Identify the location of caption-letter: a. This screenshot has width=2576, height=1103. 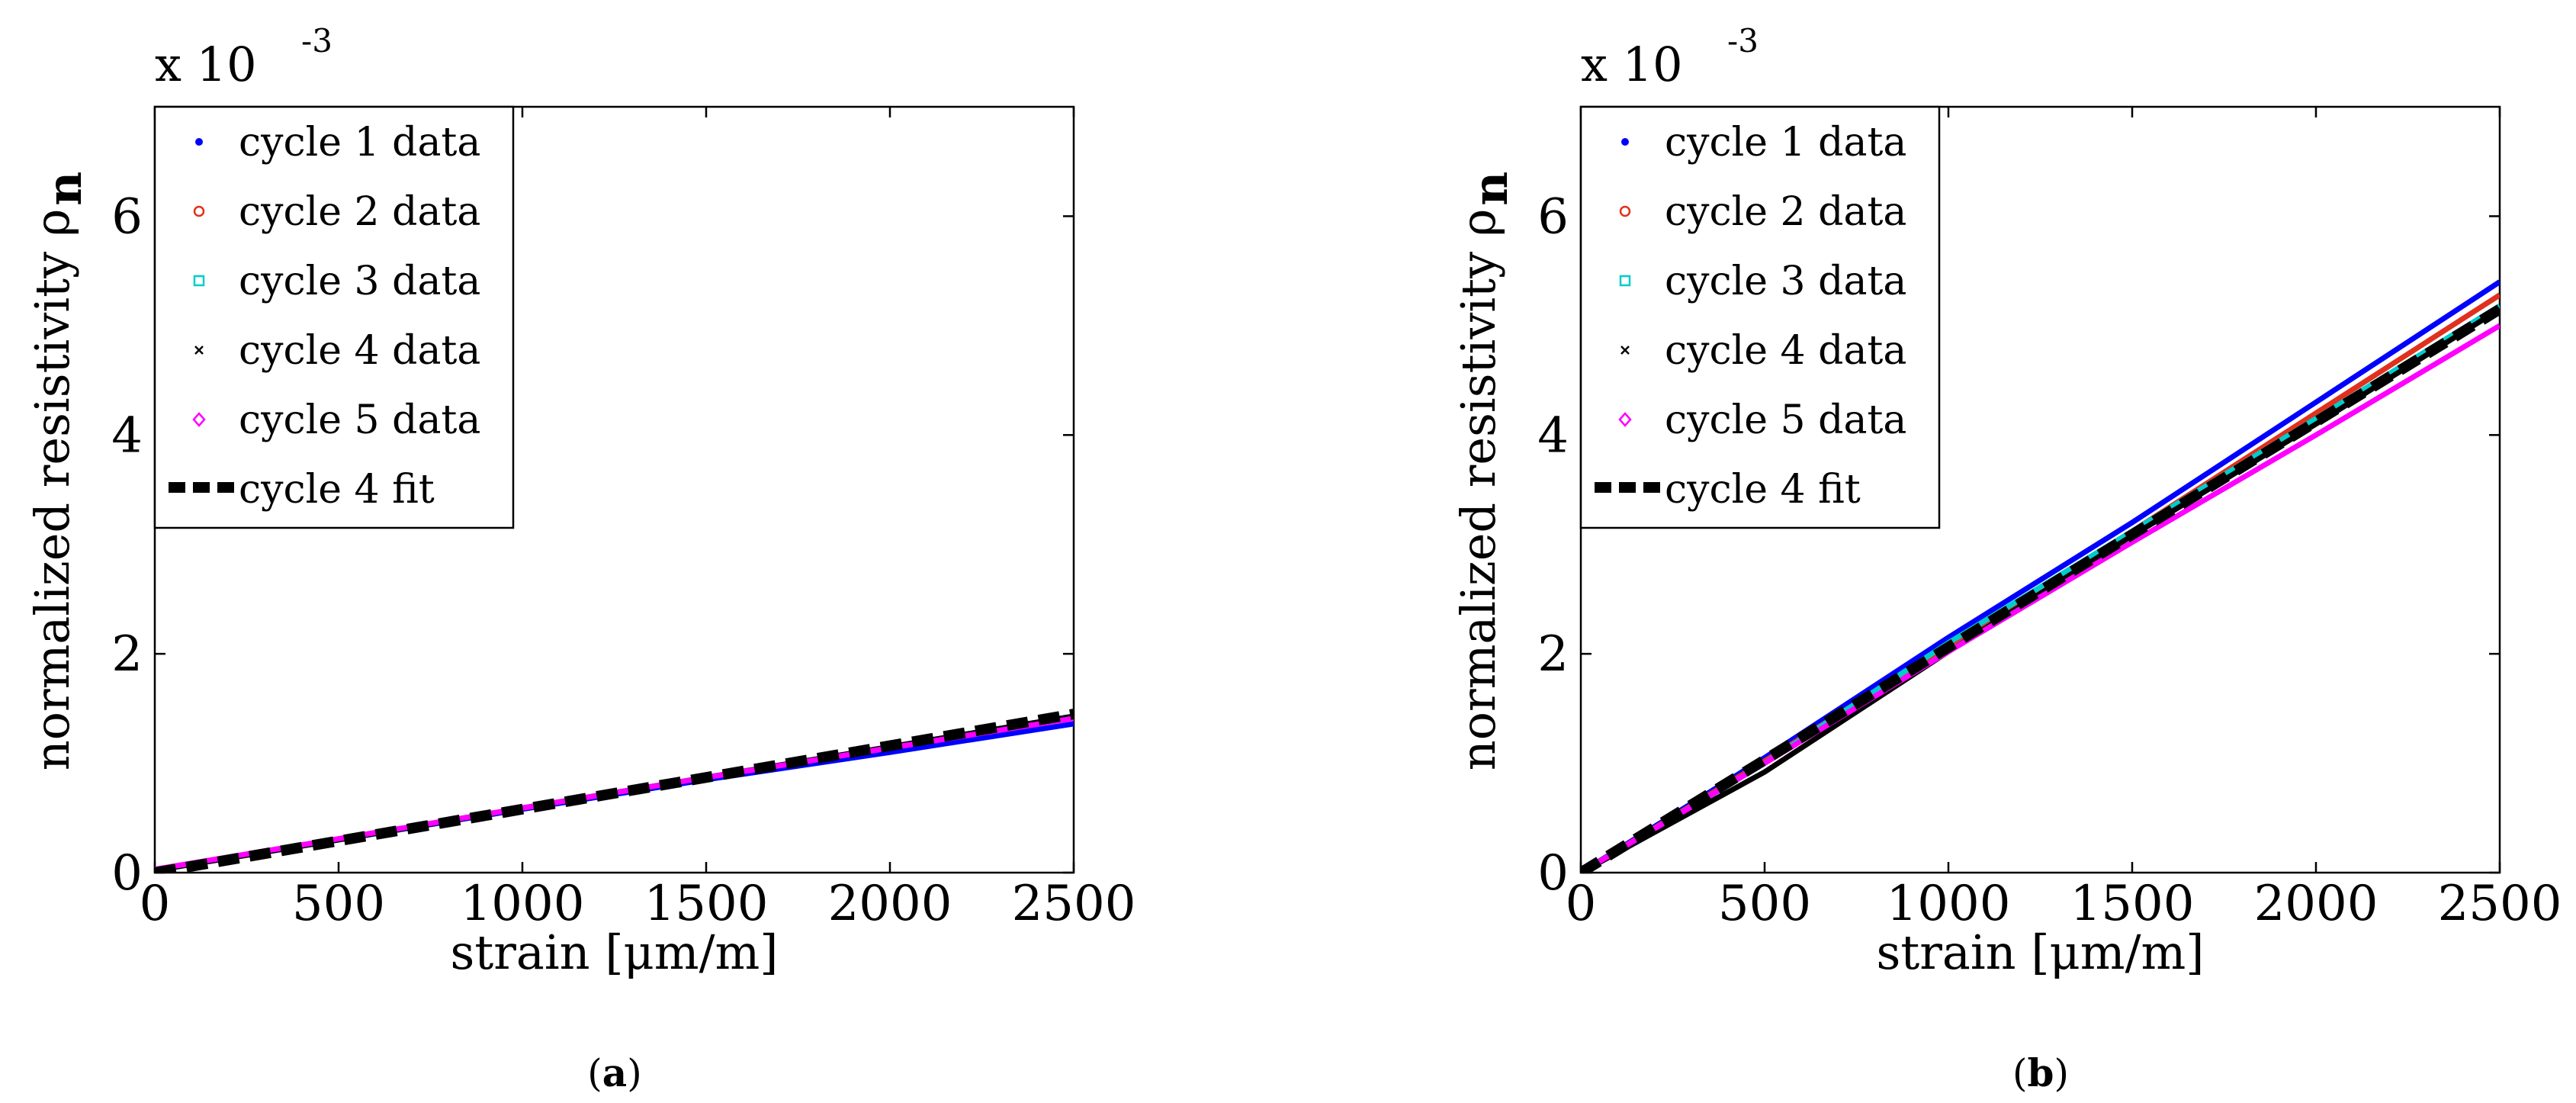
(614, 1072).